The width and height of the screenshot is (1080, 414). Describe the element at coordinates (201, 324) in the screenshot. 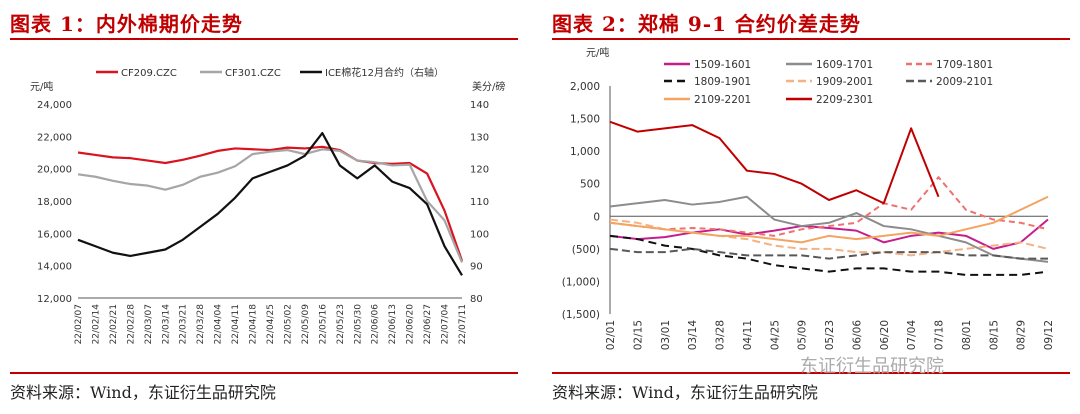

I see `x-tick: 22/03/28` at that location.